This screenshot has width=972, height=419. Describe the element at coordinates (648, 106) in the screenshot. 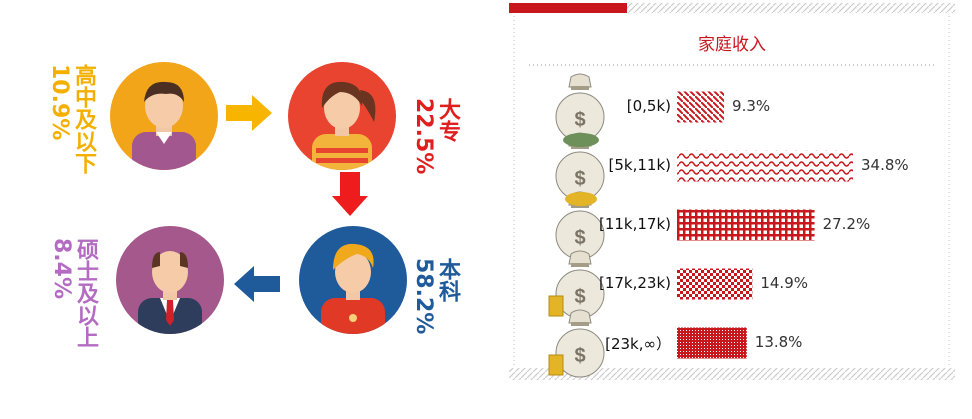

I see `category-label: [0,5k)` at that location.